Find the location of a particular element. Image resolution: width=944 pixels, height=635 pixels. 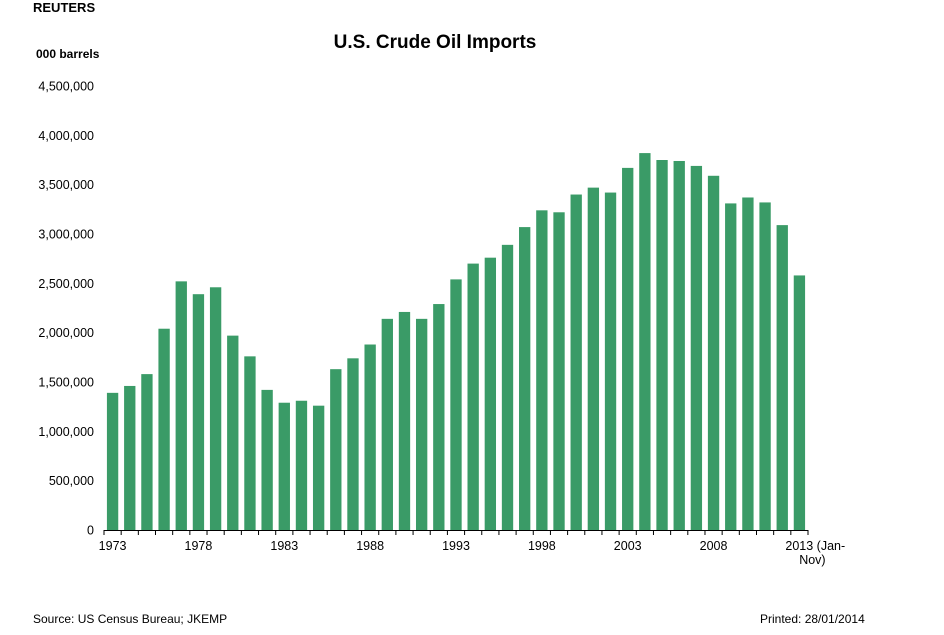

y-tick-label: 1,000,000 is located at coordinates (66, 432).